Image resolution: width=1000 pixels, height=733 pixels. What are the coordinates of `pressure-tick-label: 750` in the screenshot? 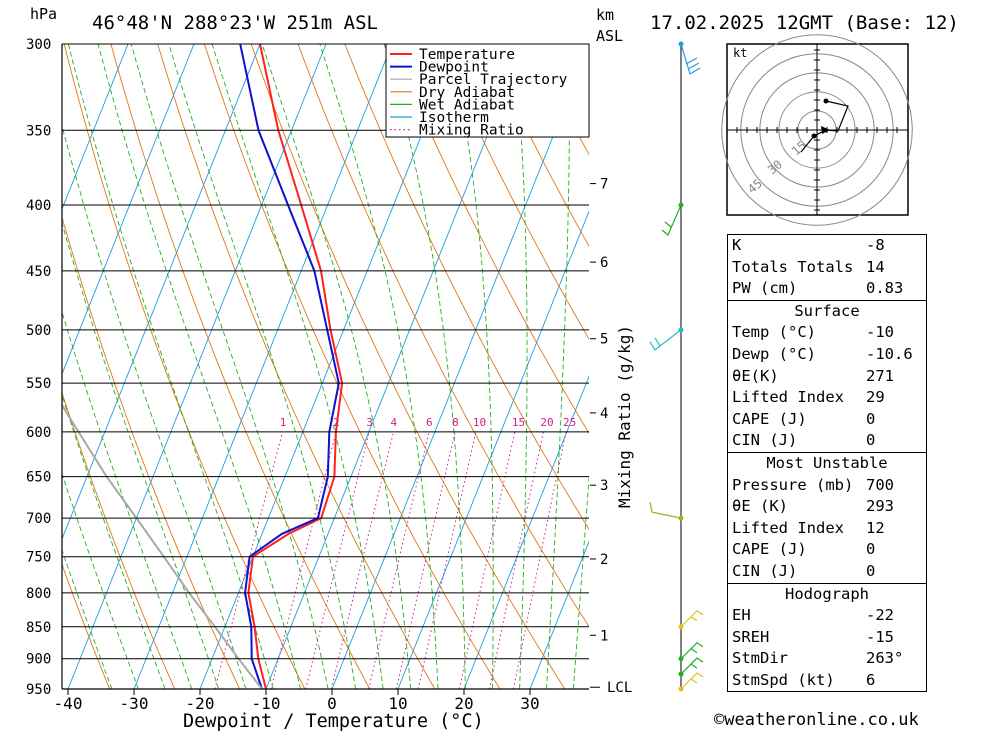 It's located at (38, 558).